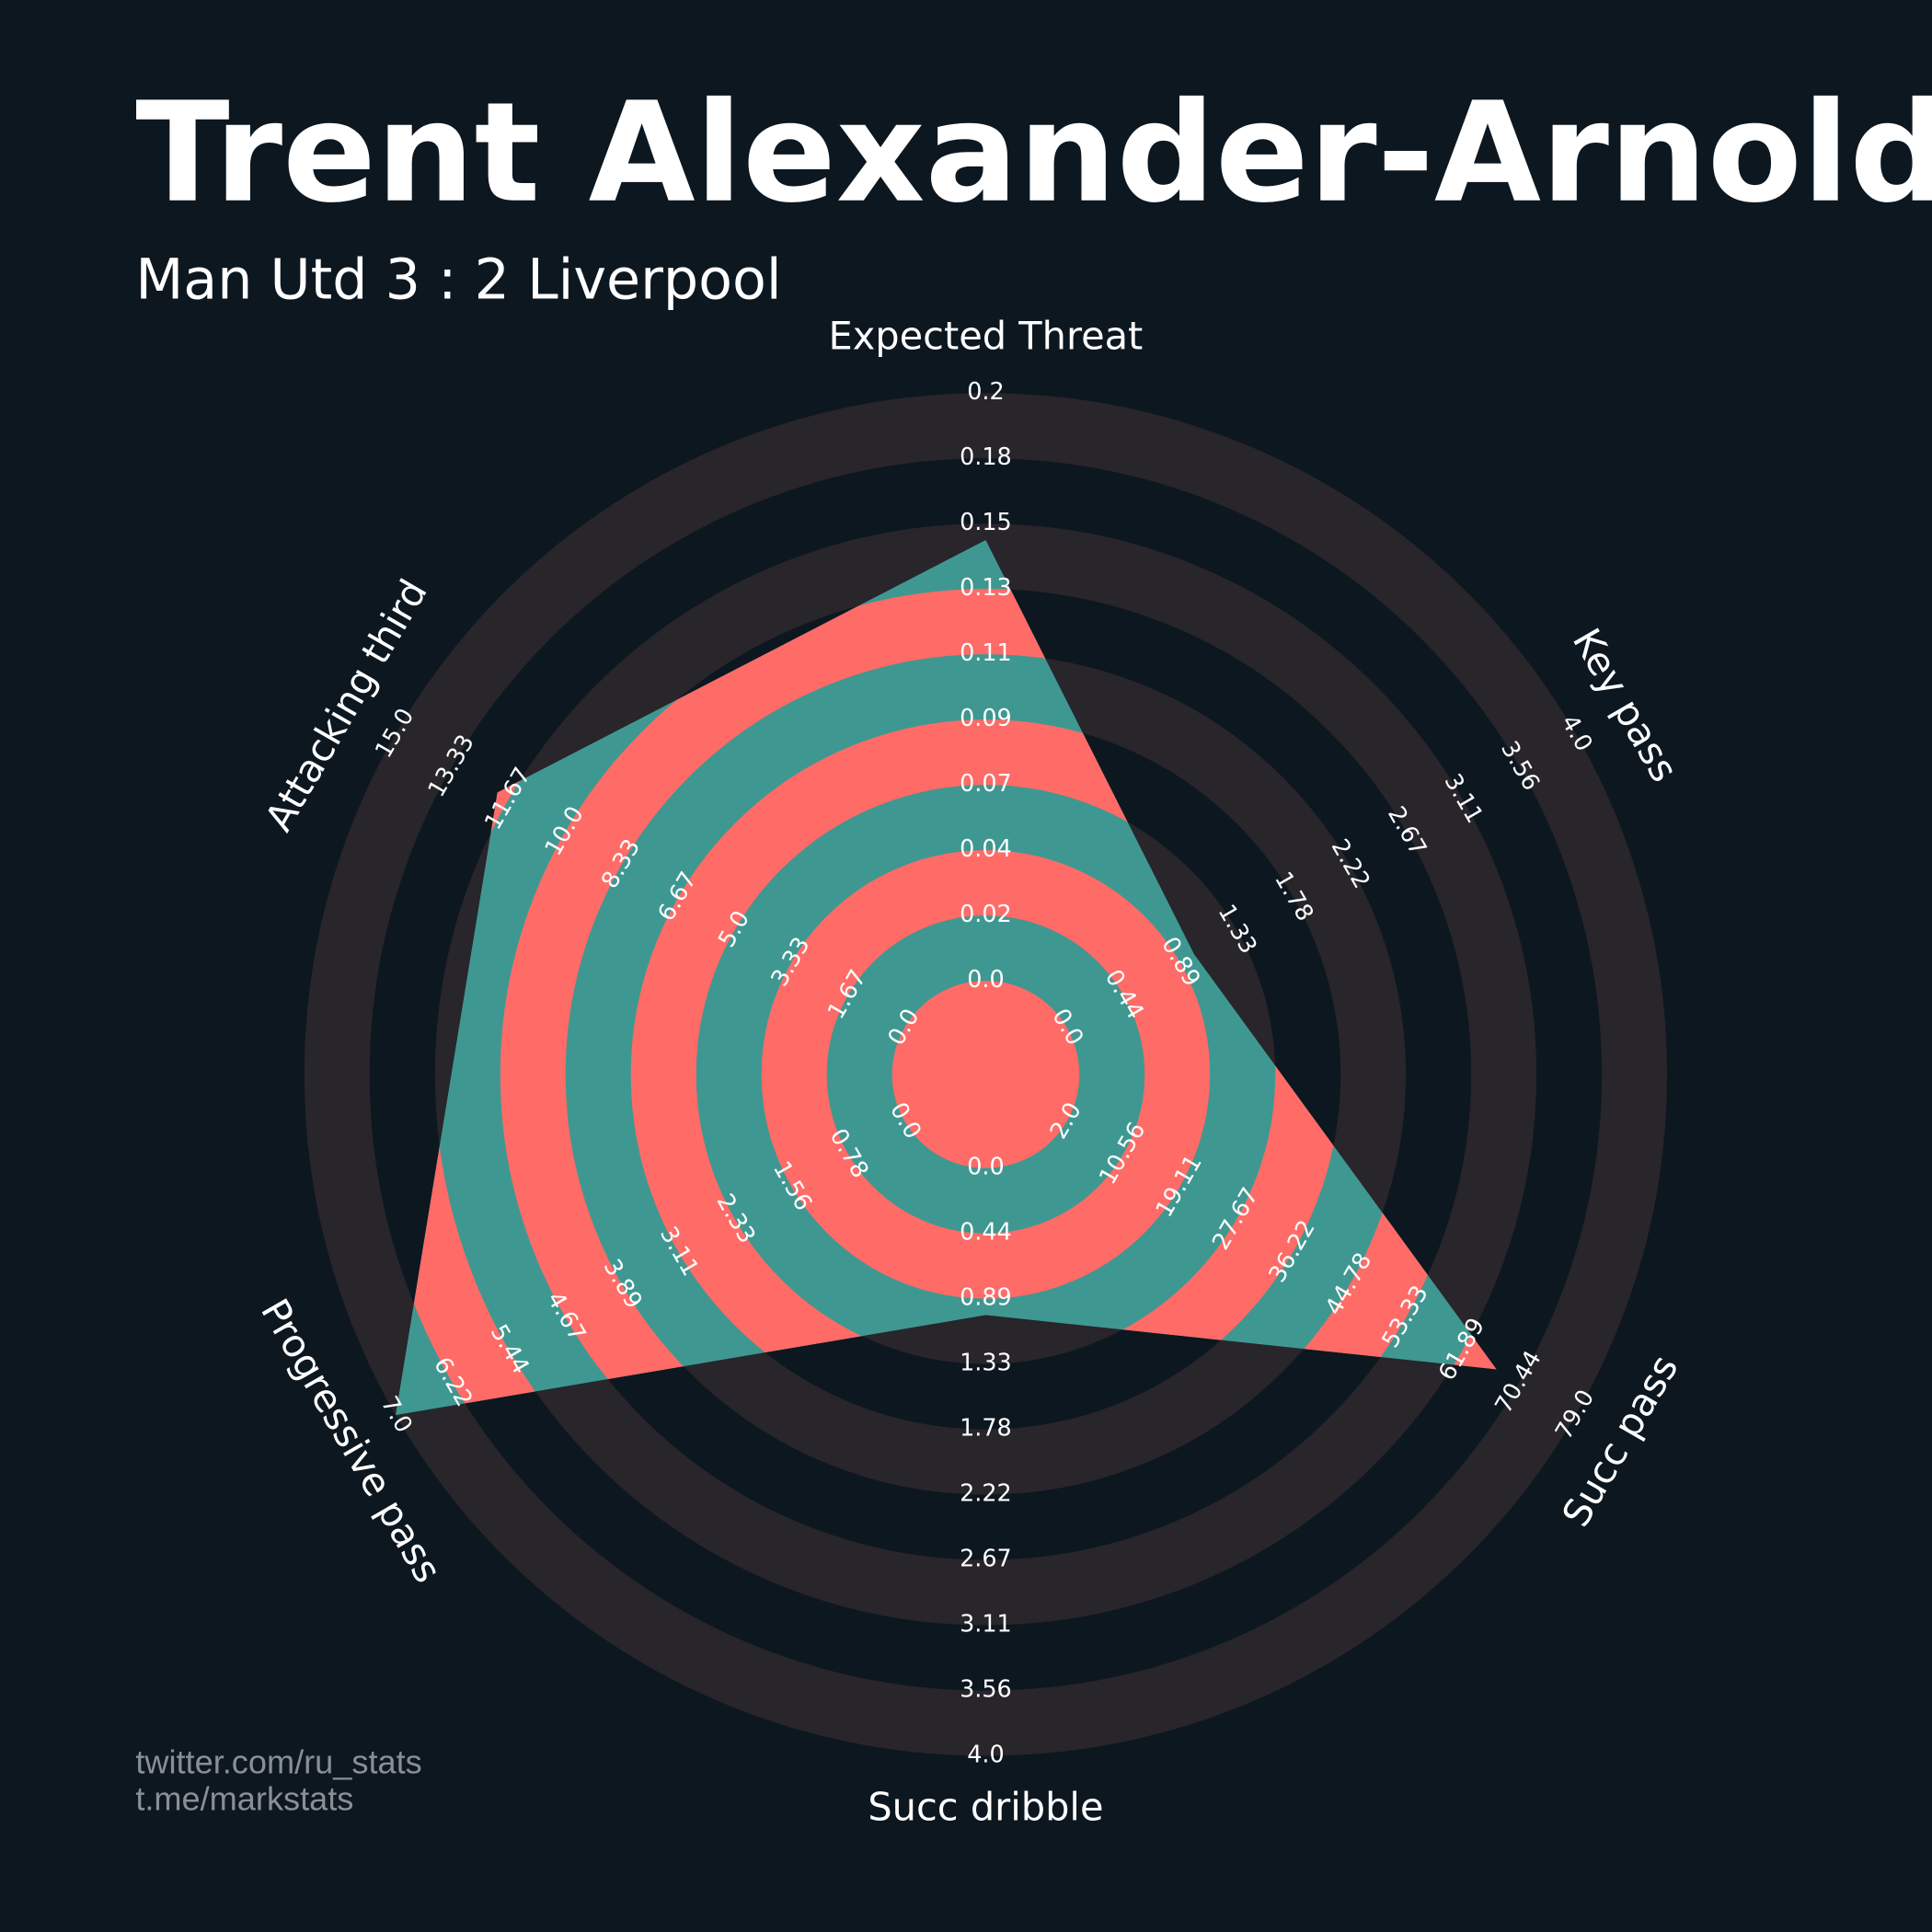  Describe the element at coordinates (458, 280) in the screenshot. I see `chart-subtitle: Man Utd 3 : 2 Liverpool` at that location.